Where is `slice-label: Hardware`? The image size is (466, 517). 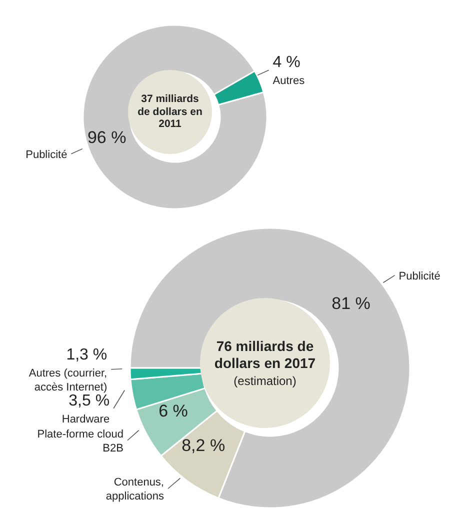 slice-label: Hardware is located at coordinates (86, 419).